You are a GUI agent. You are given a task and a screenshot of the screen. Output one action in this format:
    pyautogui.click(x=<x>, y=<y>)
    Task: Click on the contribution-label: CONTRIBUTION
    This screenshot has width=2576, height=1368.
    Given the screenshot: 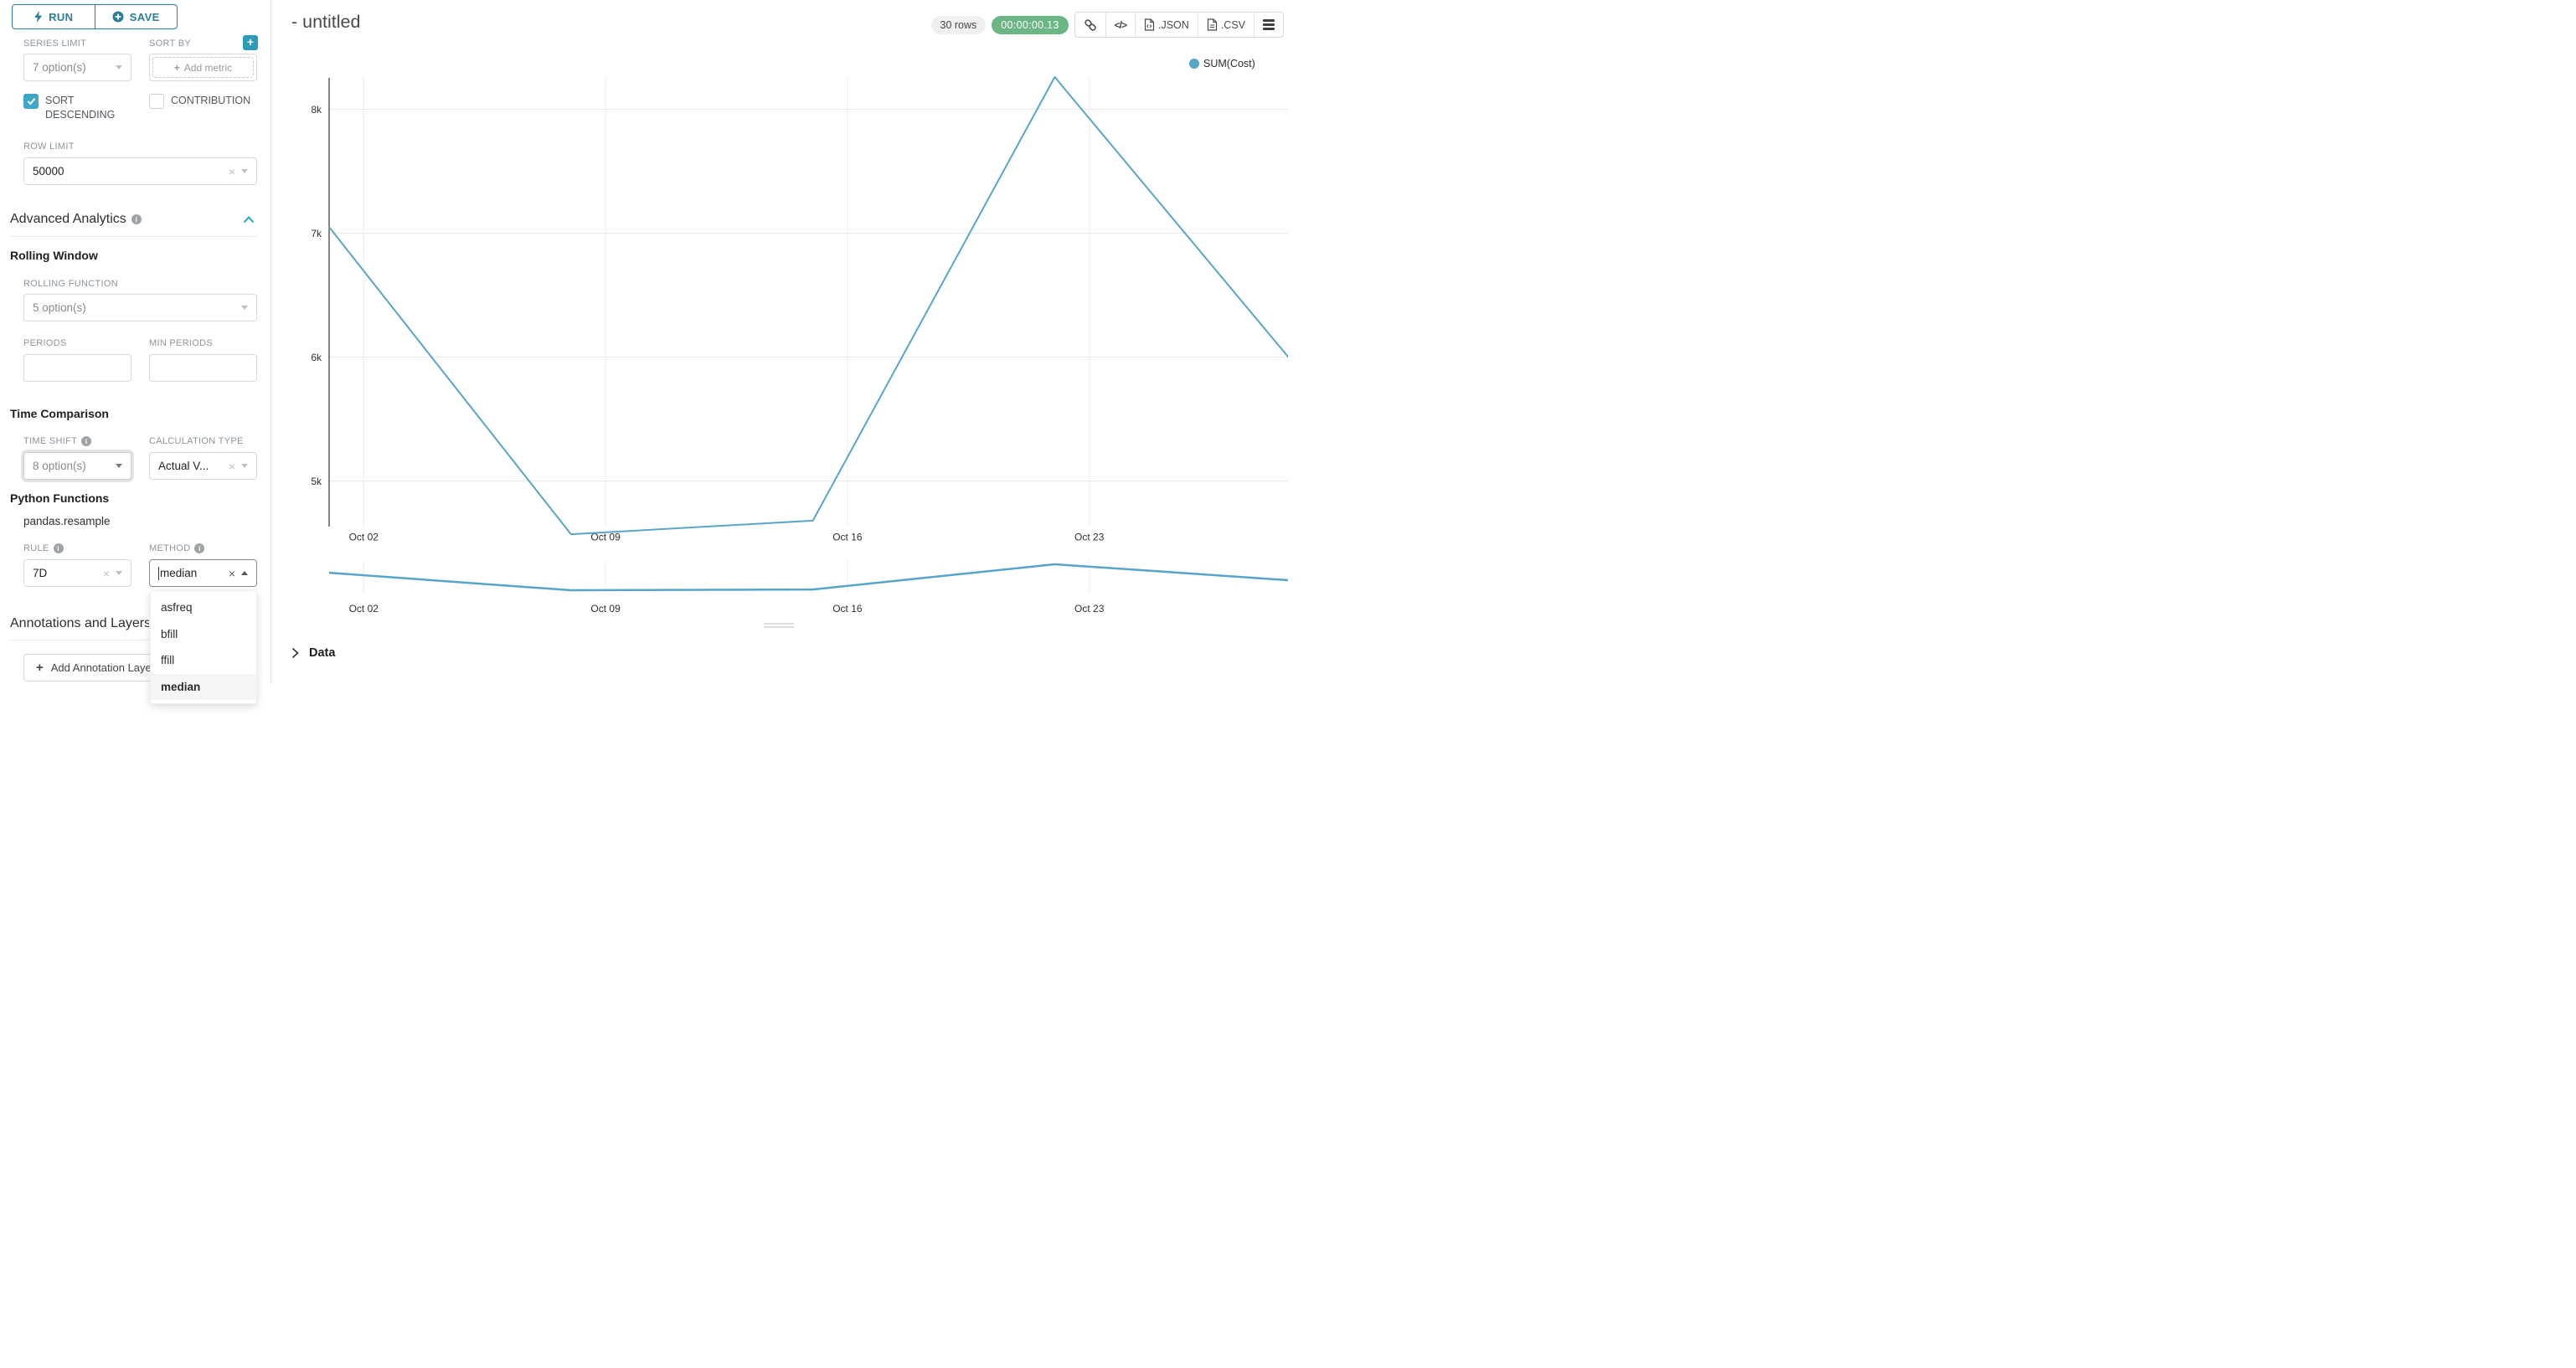 What is the action you would take?
    pyautogui.click(x=211, y=100)
    